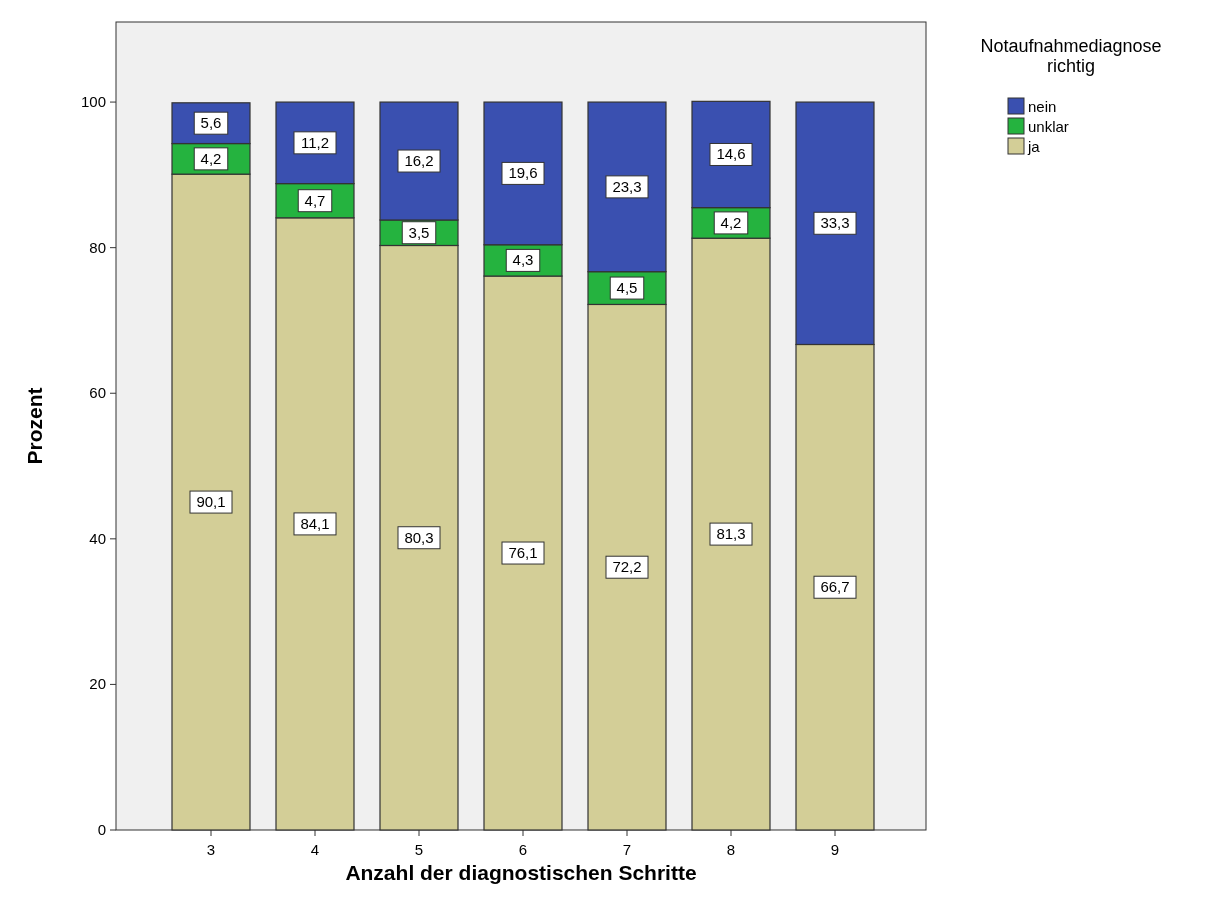 The image size is (1205, 906). I want to click on legend-label: nein, so click(1042, 106).